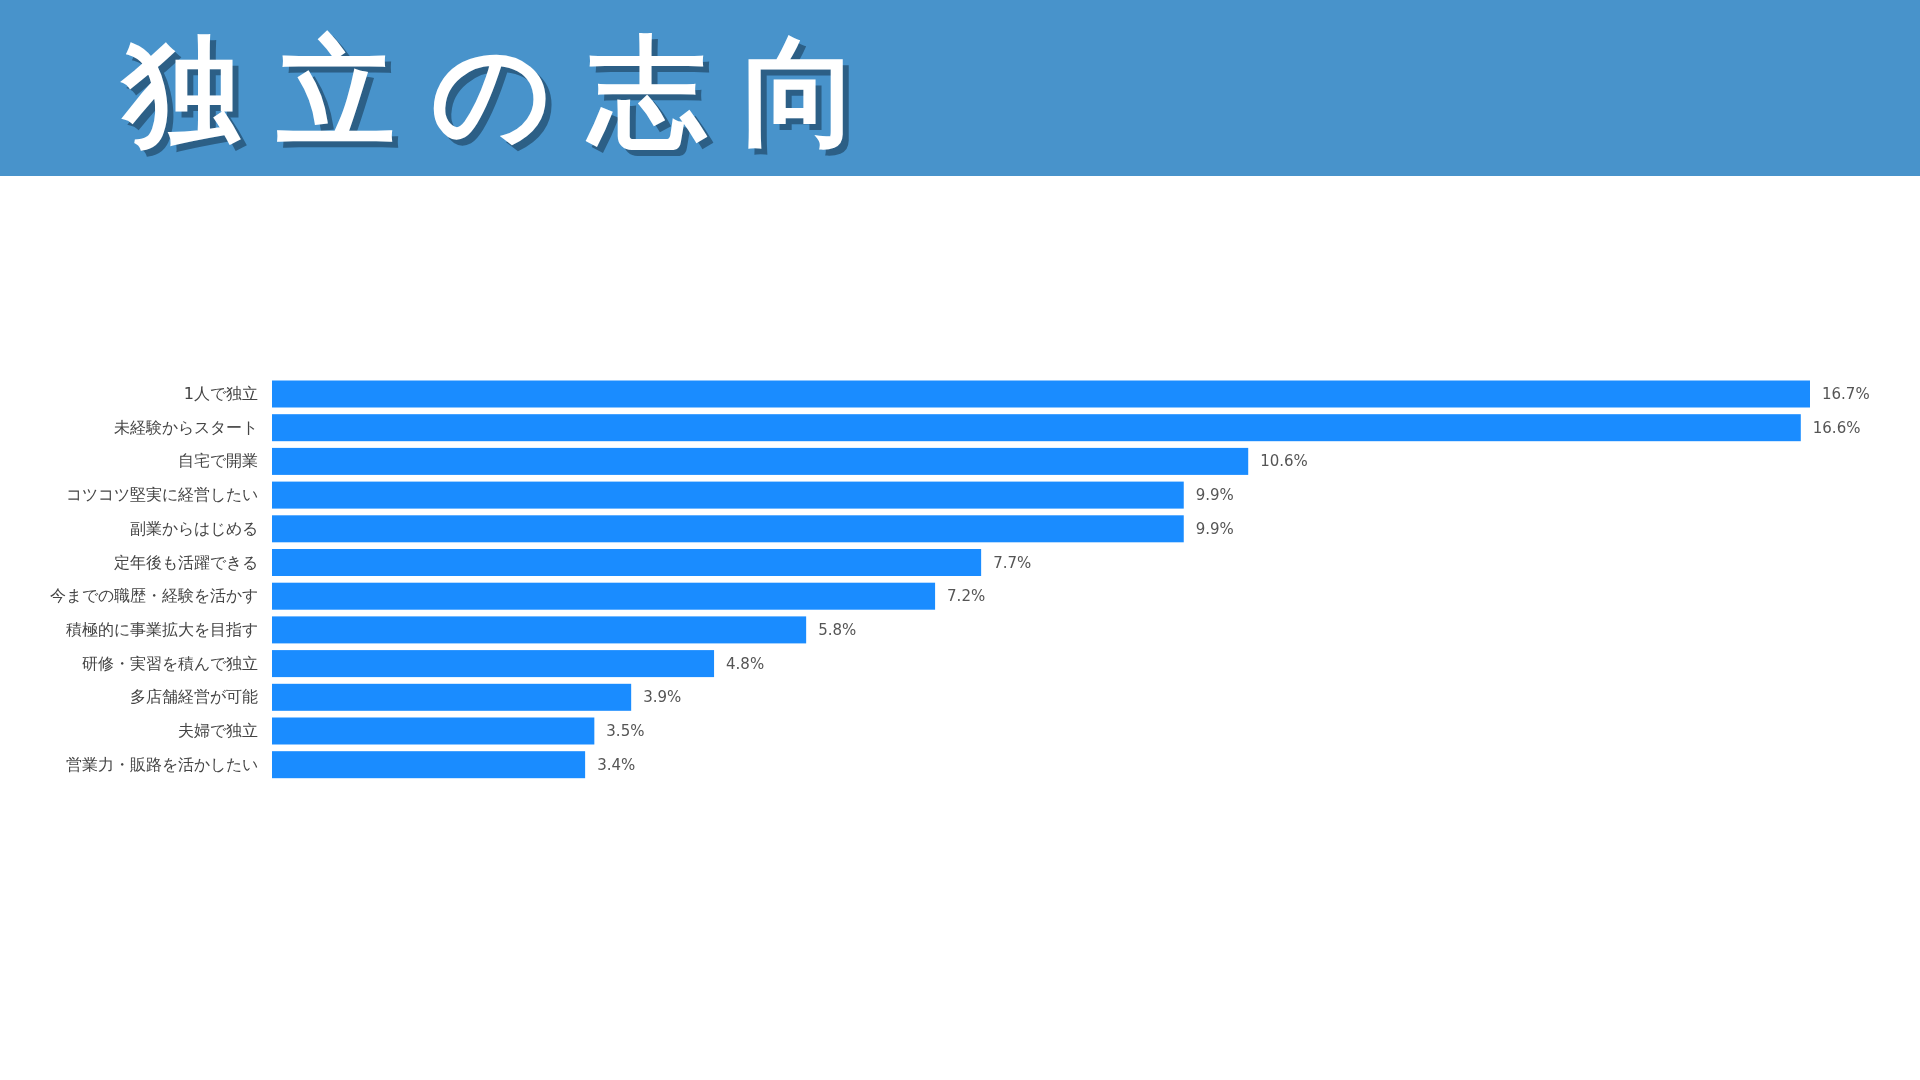 Image resolution: width=1920 pixels, height=1080 pixels. What do you see at coordinates (1284, 461) in the screenshot?
I see `data-label: 10.6%` at bounding box center [1284, 461].